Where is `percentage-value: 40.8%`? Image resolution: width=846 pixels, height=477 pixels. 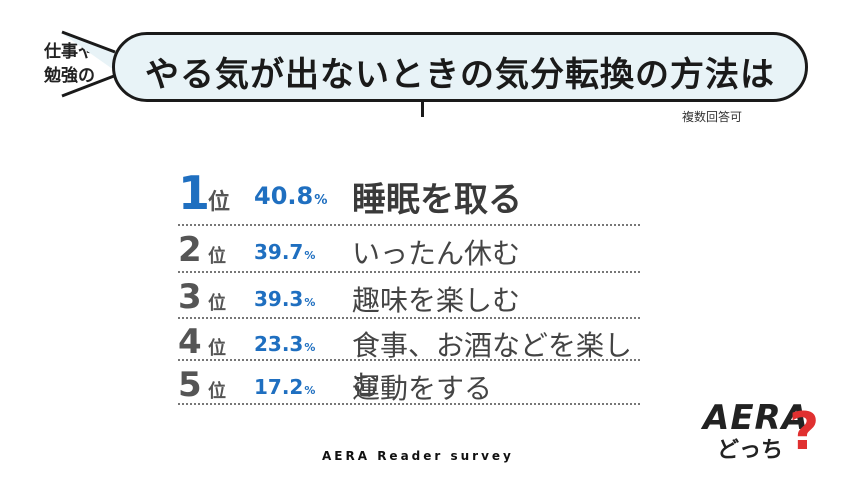
percentage-value: 40.8% is located at coordinates (291, 196).